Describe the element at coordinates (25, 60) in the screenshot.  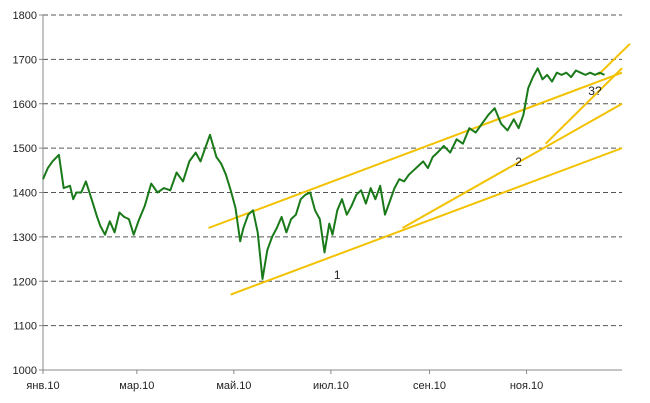
I see `y-tick-label: 1700` at that location.